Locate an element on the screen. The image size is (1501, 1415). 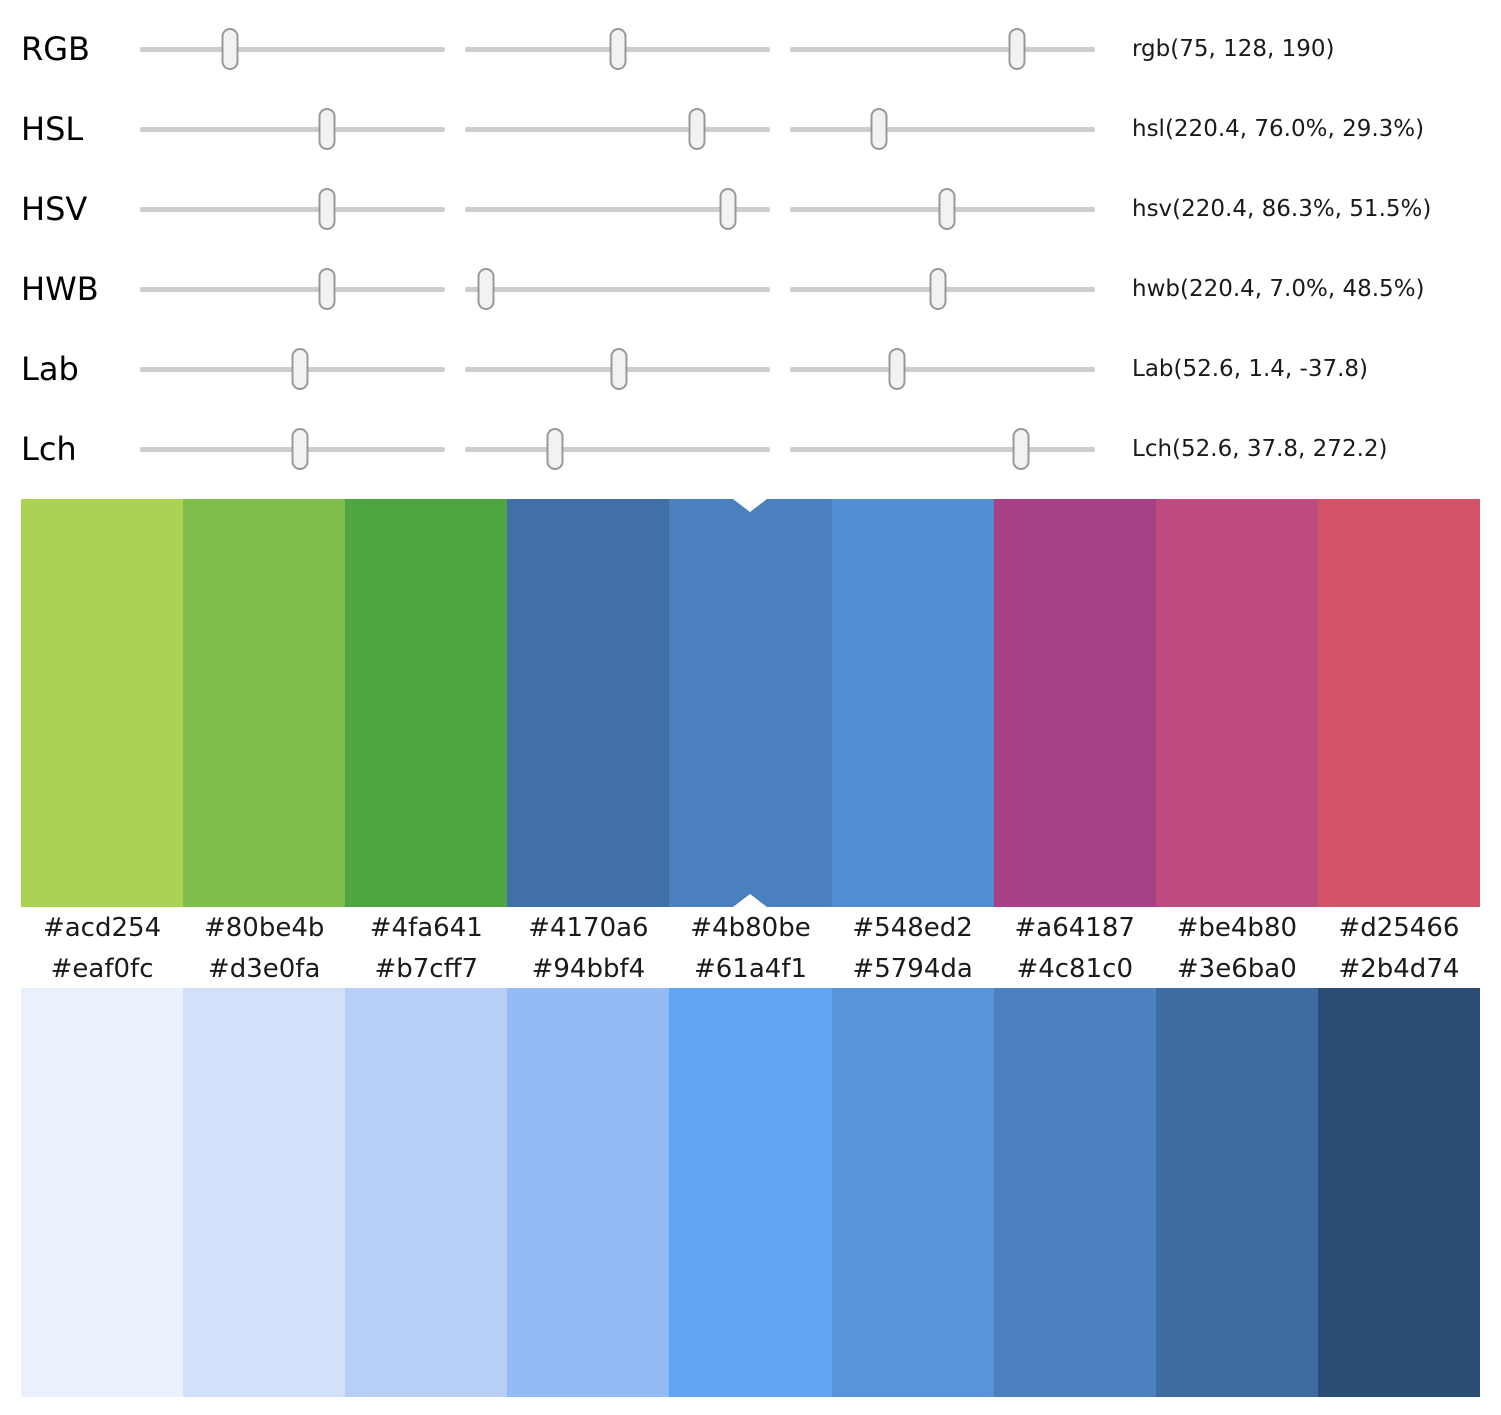
slider-value-hwb: hwb(220.4, 7.0%, 48.5%) is located at coordinates (1278, 289).